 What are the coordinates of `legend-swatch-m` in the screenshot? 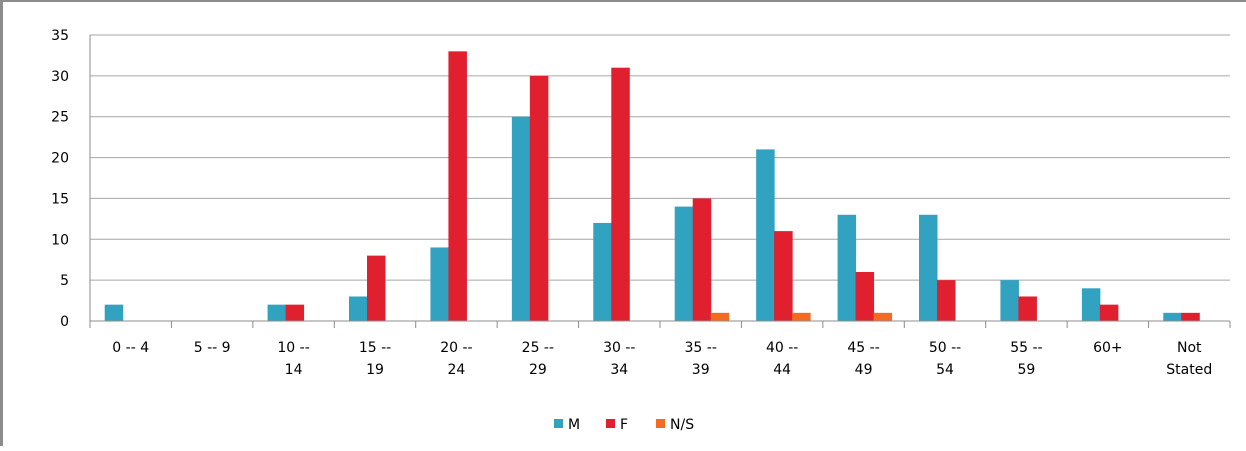 It's located at (558, 423).